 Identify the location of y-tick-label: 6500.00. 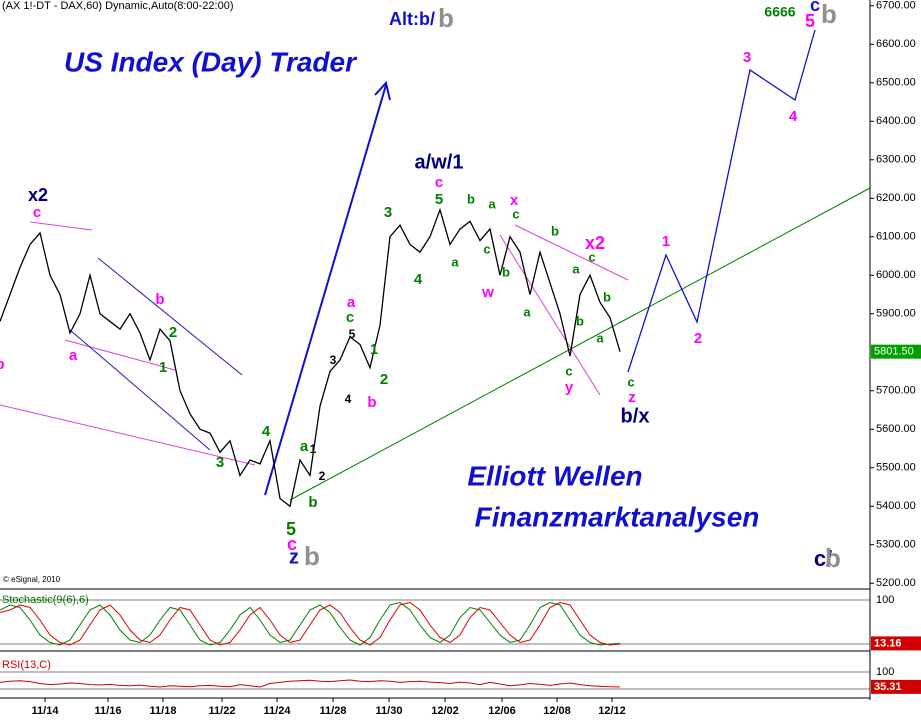
(896, 83).